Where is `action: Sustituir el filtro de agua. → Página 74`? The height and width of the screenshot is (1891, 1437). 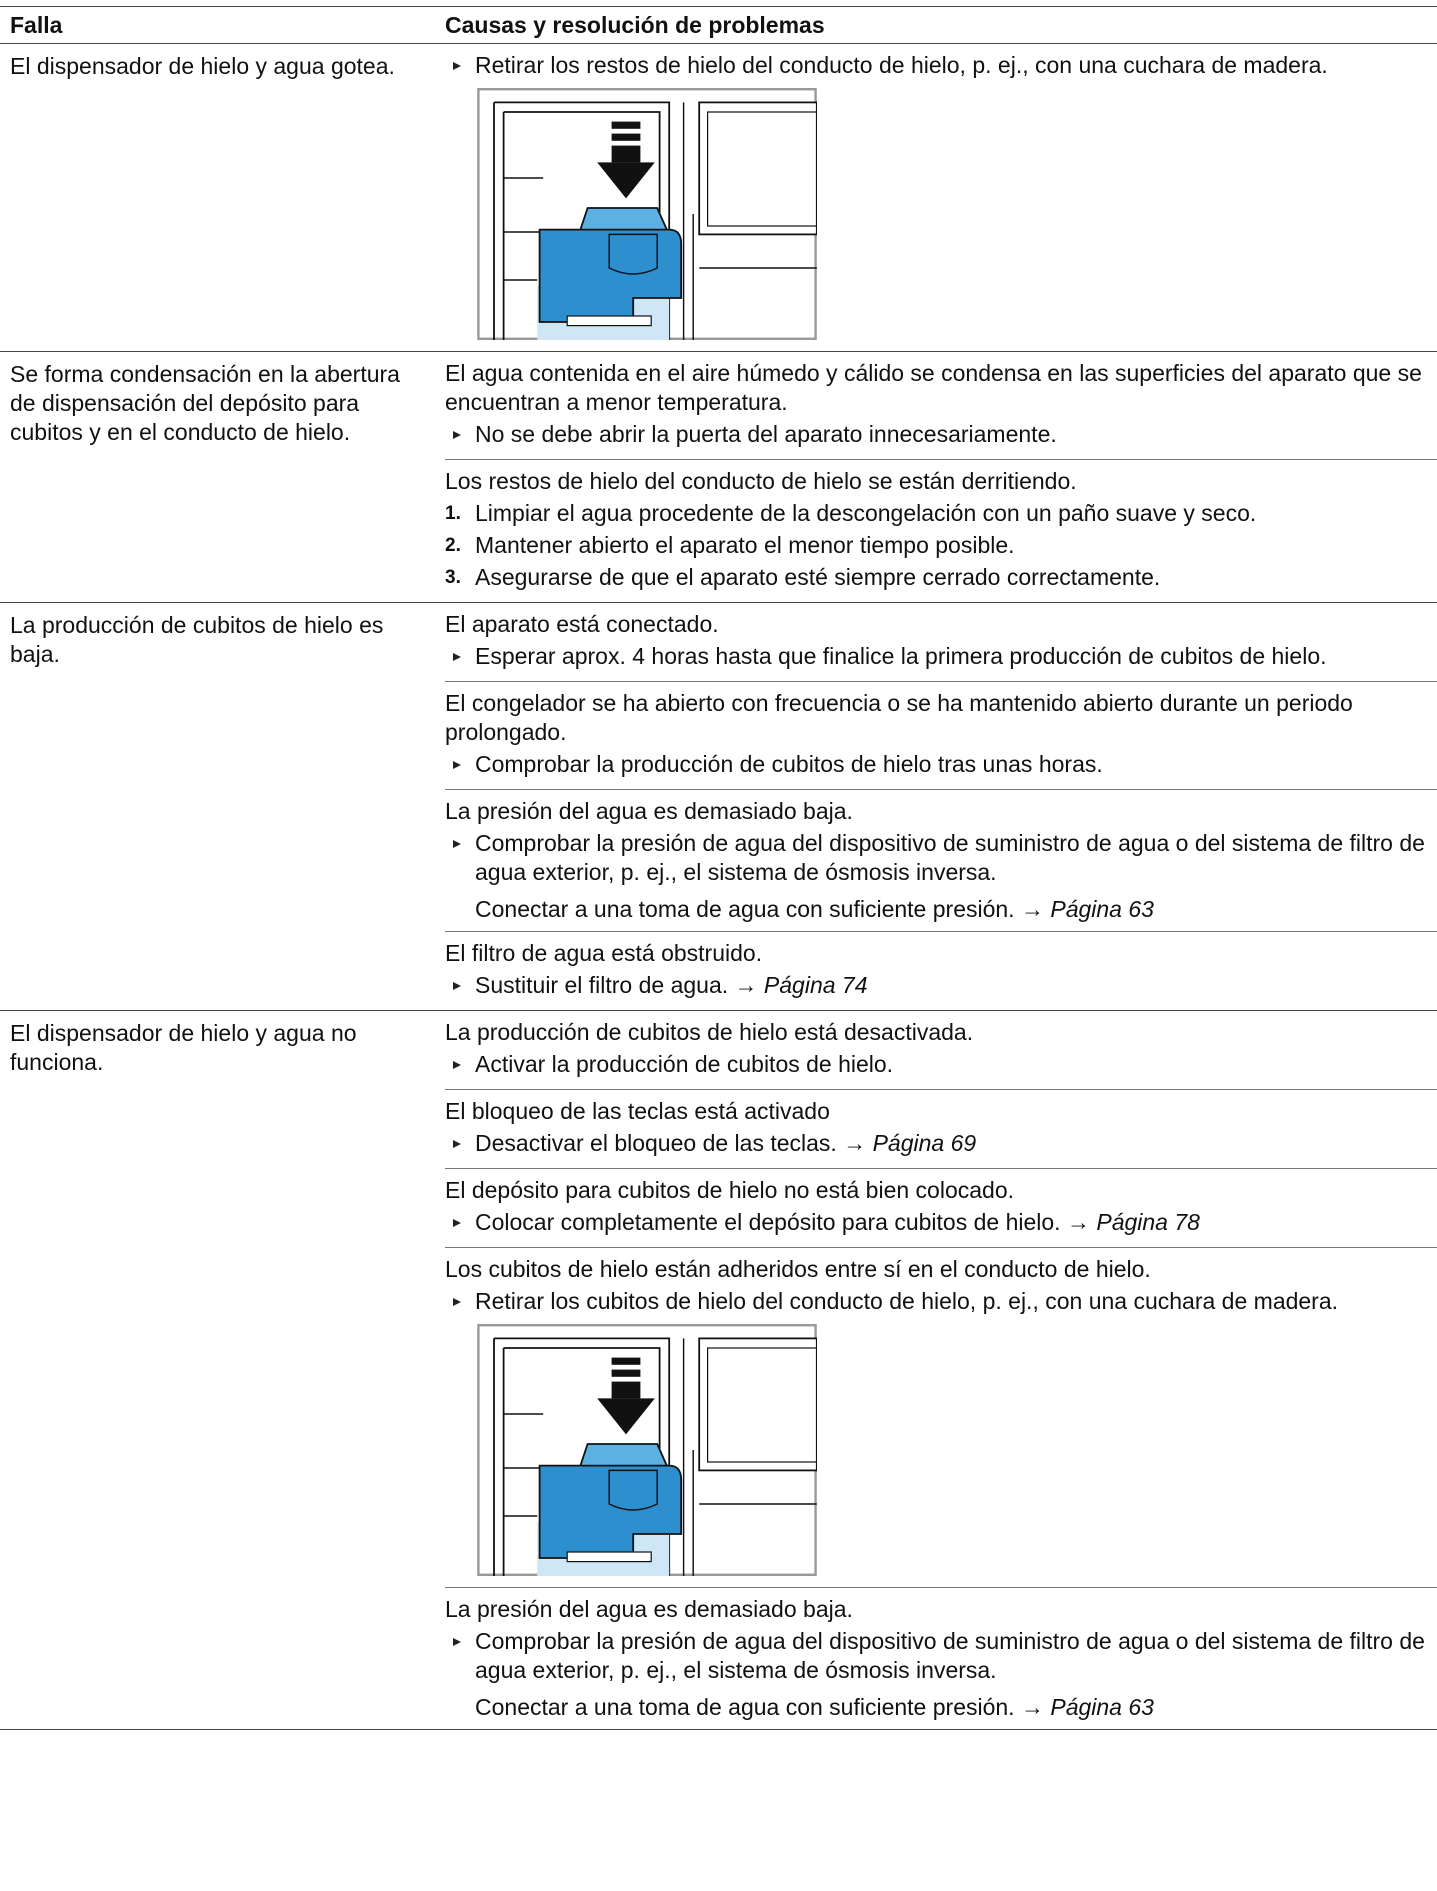
action: Sustituir el filtro de agua. → Página 74 is located at coordinates (941, 985).